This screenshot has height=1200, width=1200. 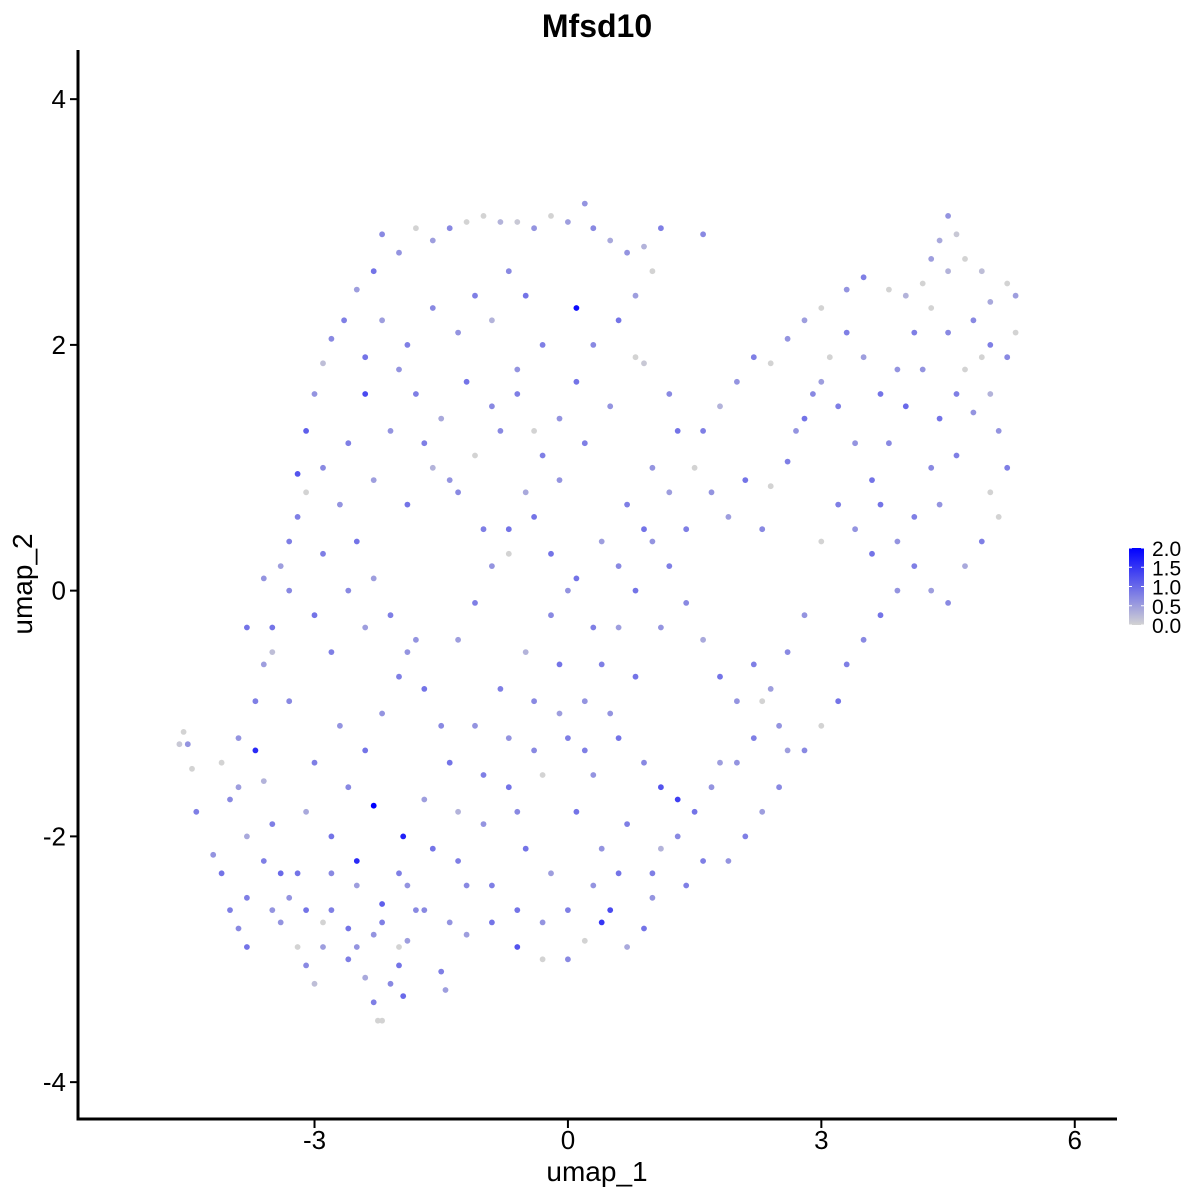 What do you see at coordinates (59, 591) in the screenshot?
I see `y-tick-label: 0` at bounding box center [59, 591].